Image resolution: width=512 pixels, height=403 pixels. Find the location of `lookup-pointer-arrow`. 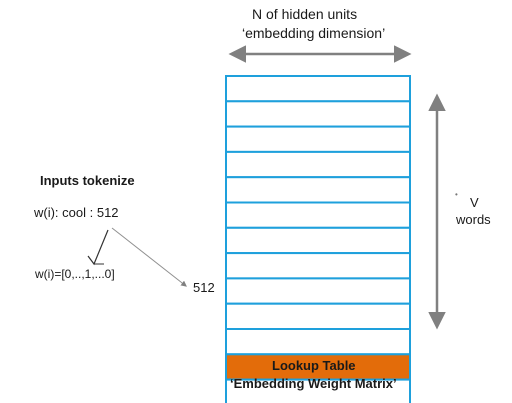

lookup-pointer-arrow is located at coordinates (149, 257).